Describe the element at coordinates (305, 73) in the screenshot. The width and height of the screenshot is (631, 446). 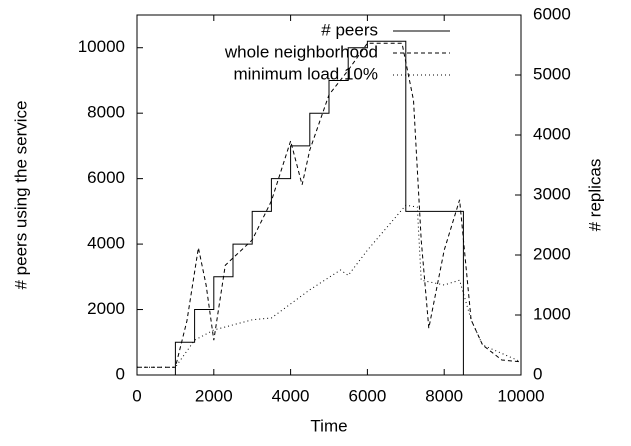
I see `legend-label: minimum load 10%` at that location.